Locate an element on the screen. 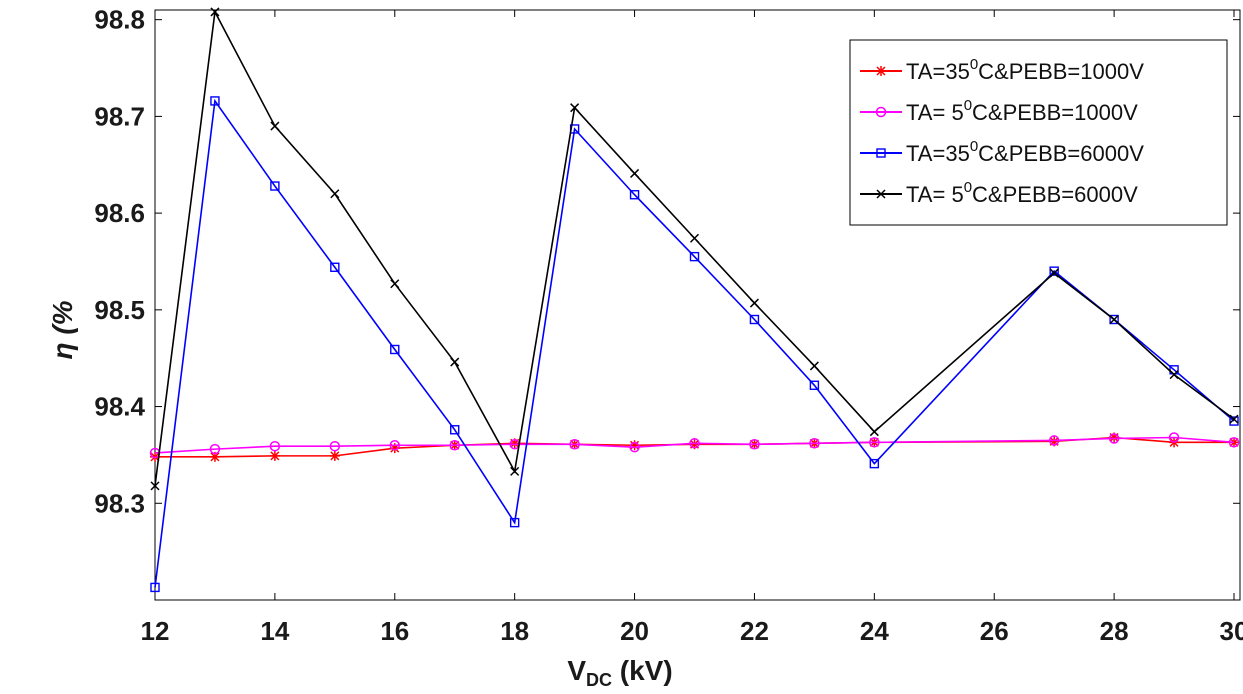 Image resolution: width=1243 pixels, height=694 pixels. legend-item: TA=350C&PEBB=6000V is located at coordinates (1002, 152).